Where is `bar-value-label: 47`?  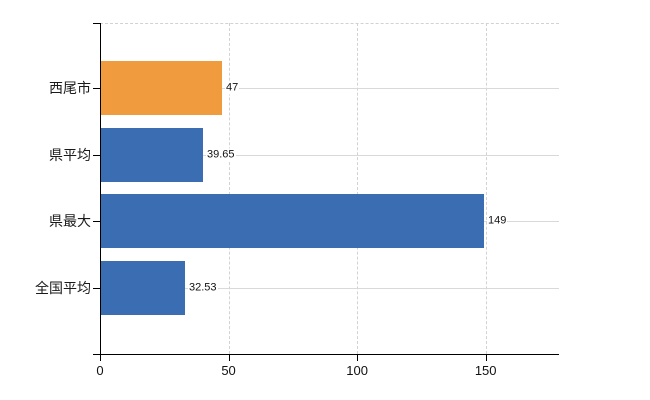 bar-value-label: 47 is located at coordinates (232, 88).